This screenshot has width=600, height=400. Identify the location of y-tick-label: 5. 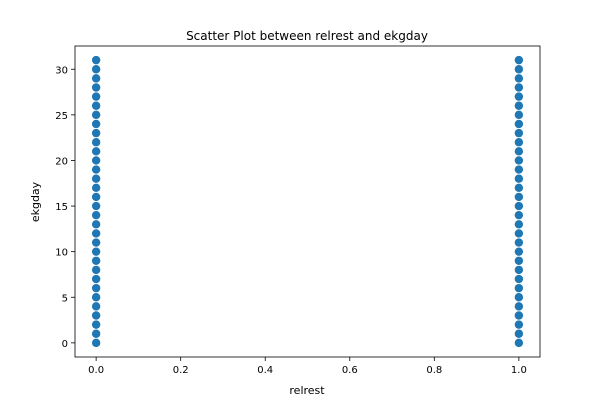
(65, 298).